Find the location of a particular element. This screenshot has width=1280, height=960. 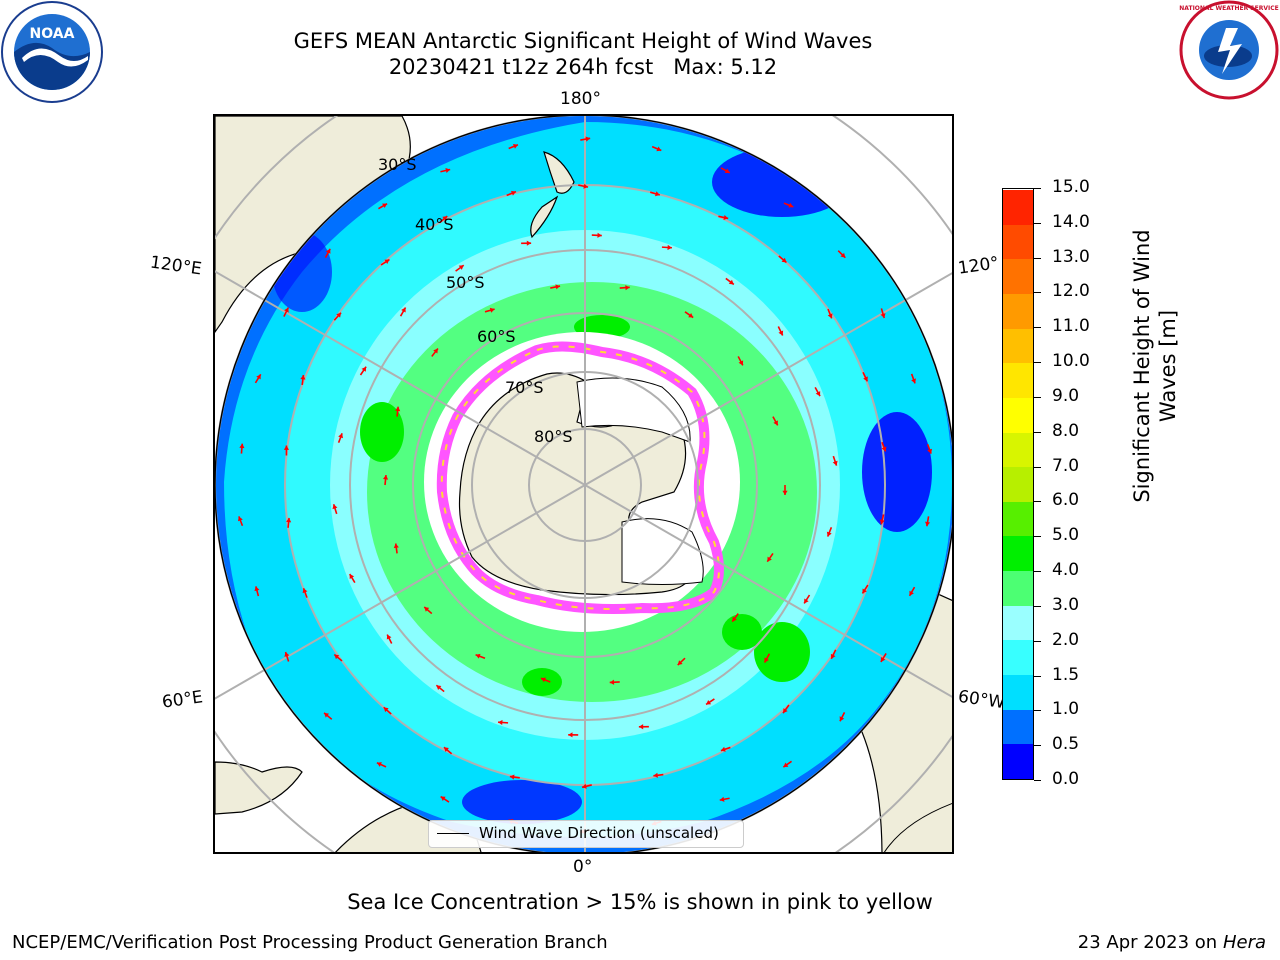

colorbar-tick-label: 11.0 is located at coordinates (1071, 326).